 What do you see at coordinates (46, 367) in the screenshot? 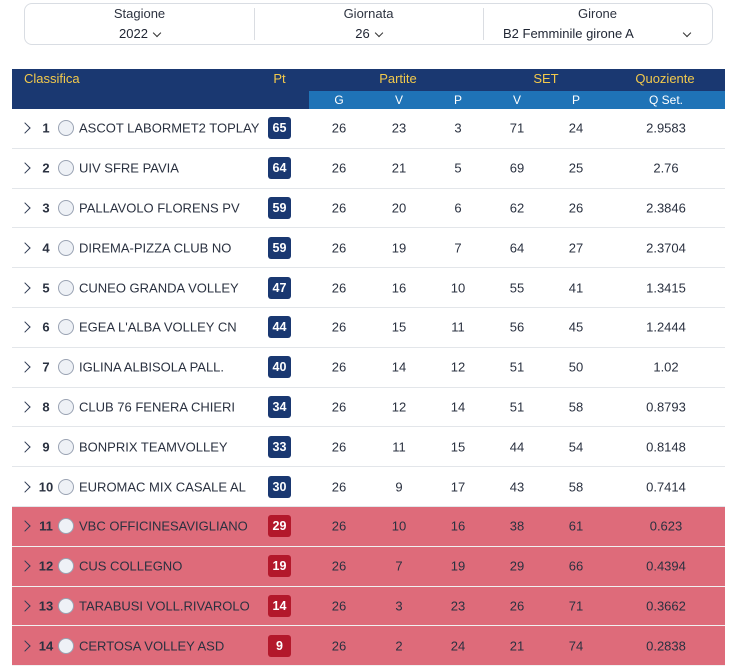
I see `position: 7` at bounding box center [46, 367].